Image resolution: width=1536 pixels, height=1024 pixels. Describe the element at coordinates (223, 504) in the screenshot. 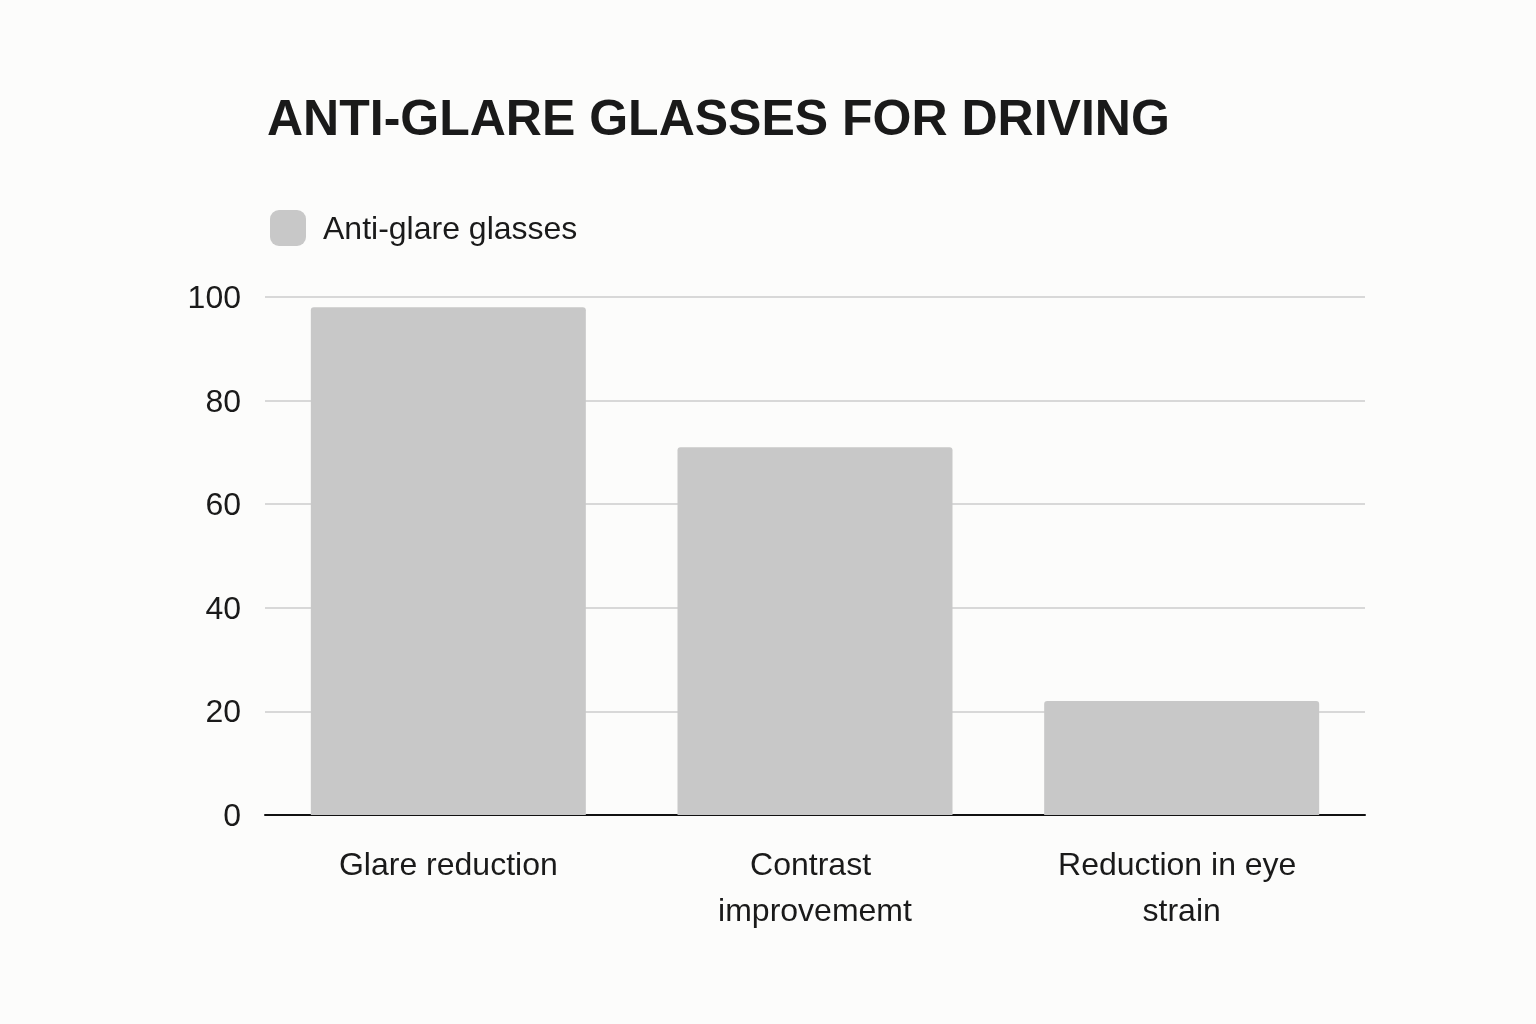

I see `y-tick-label: 60` at that location.